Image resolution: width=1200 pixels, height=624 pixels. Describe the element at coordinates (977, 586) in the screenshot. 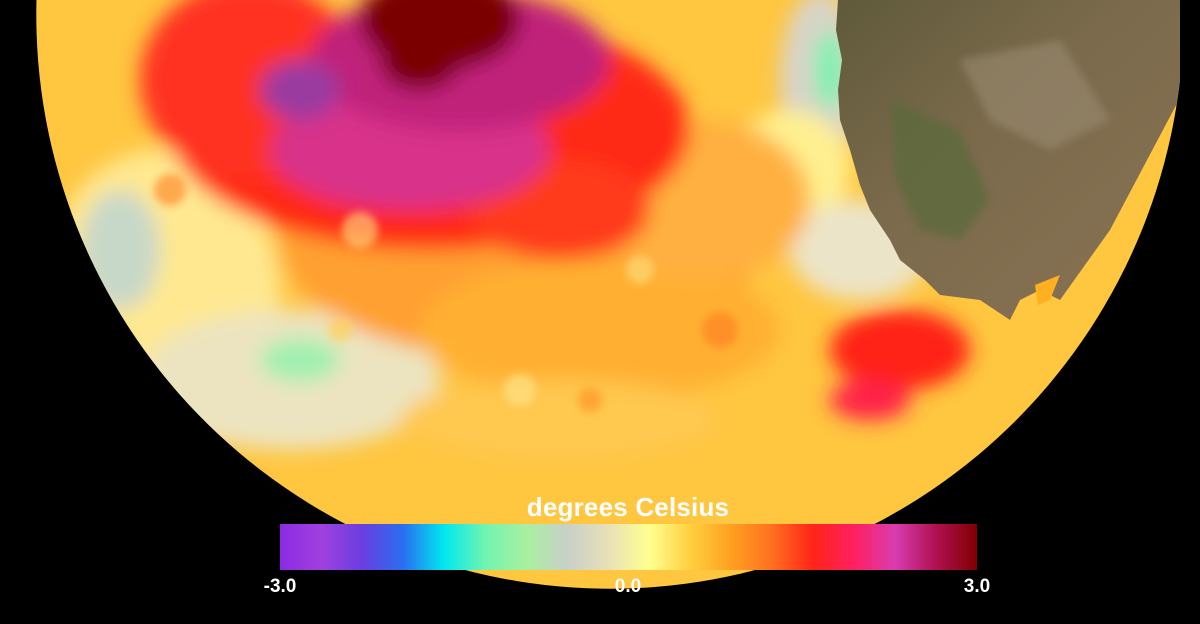

I see `tick-max: 3.0` at that location.